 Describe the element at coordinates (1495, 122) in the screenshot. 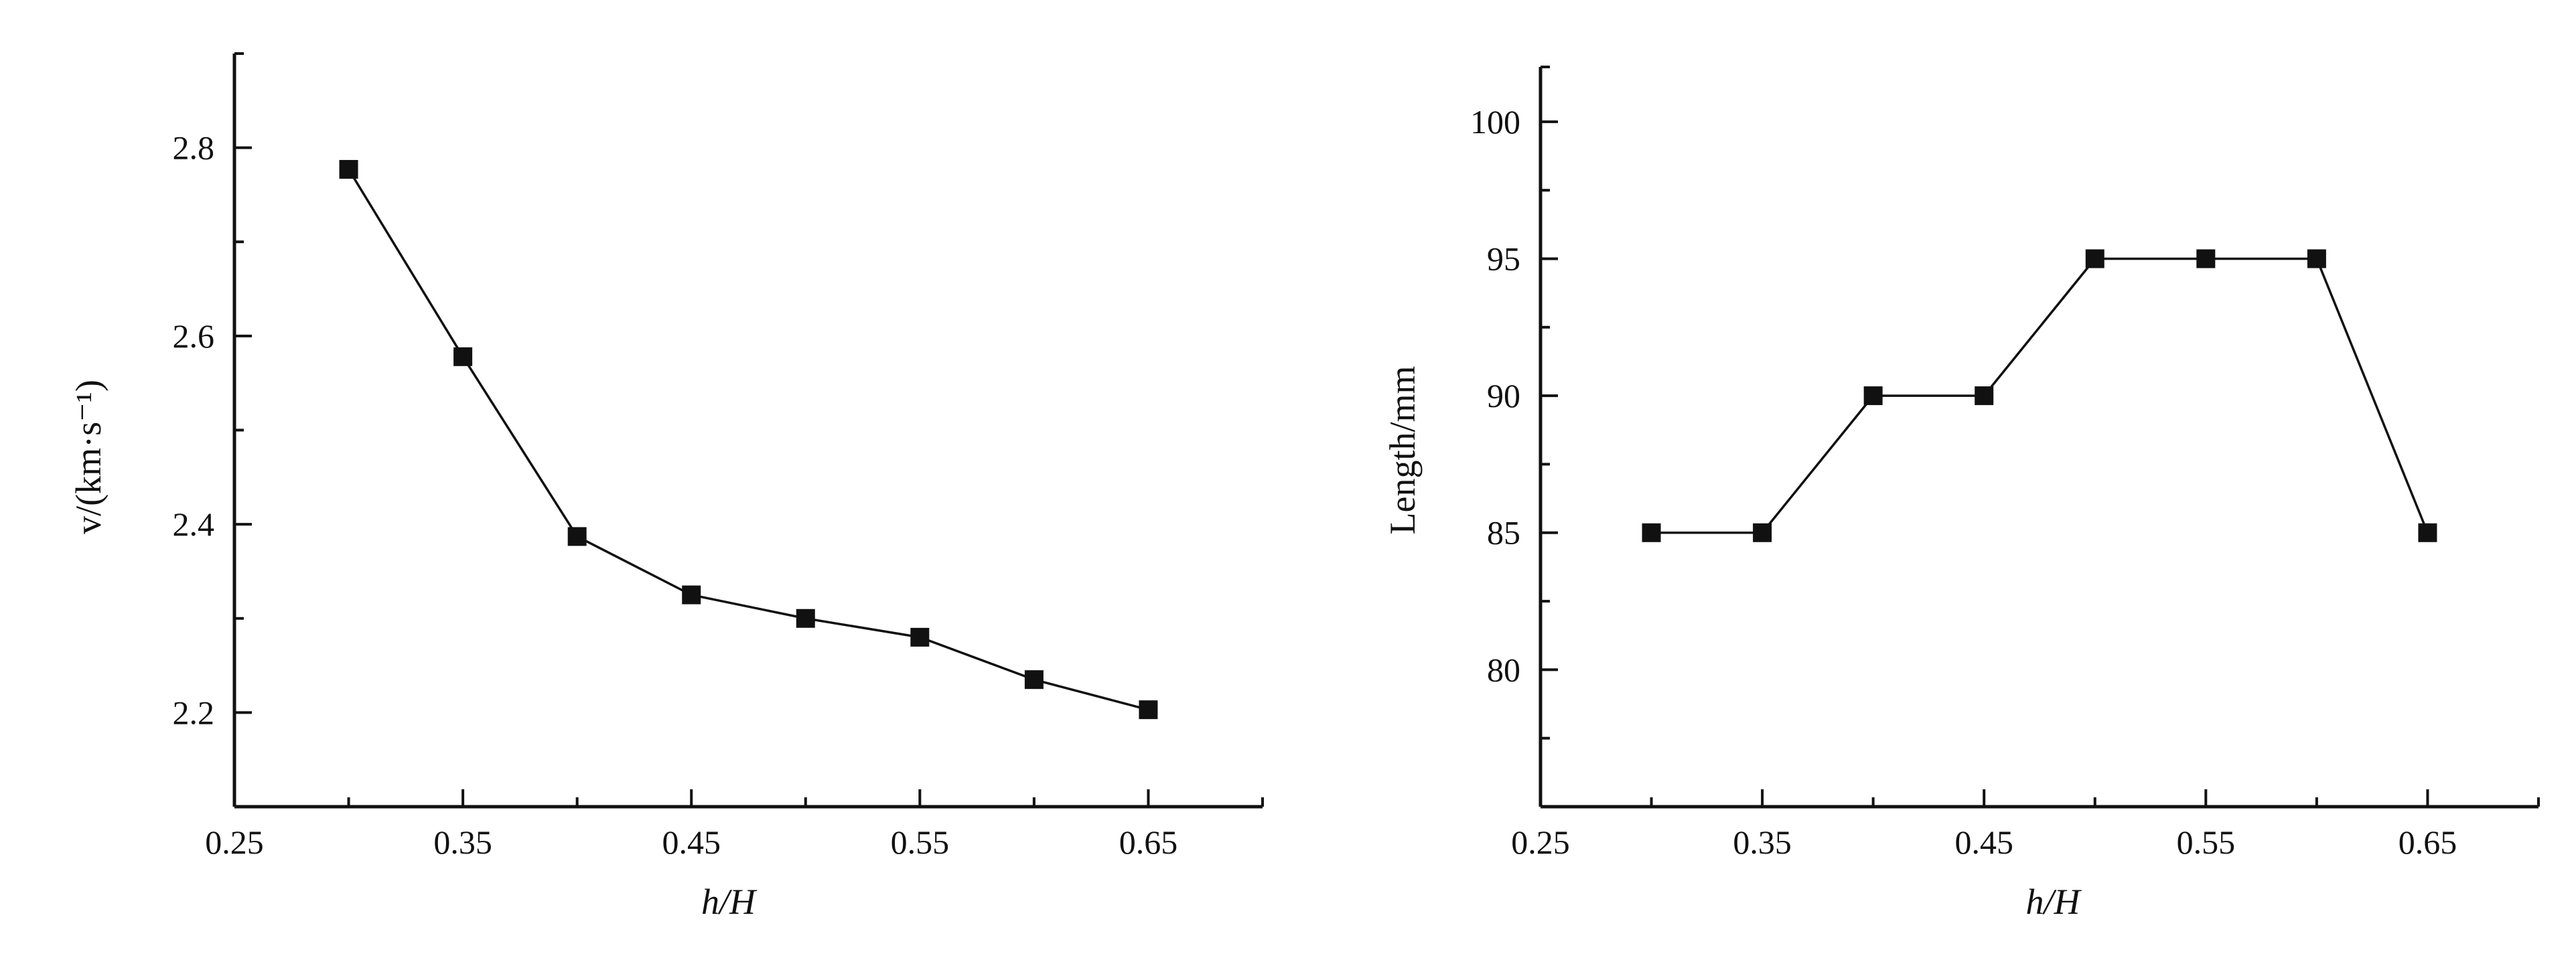

I see `y-tick-label: 100` at that location.